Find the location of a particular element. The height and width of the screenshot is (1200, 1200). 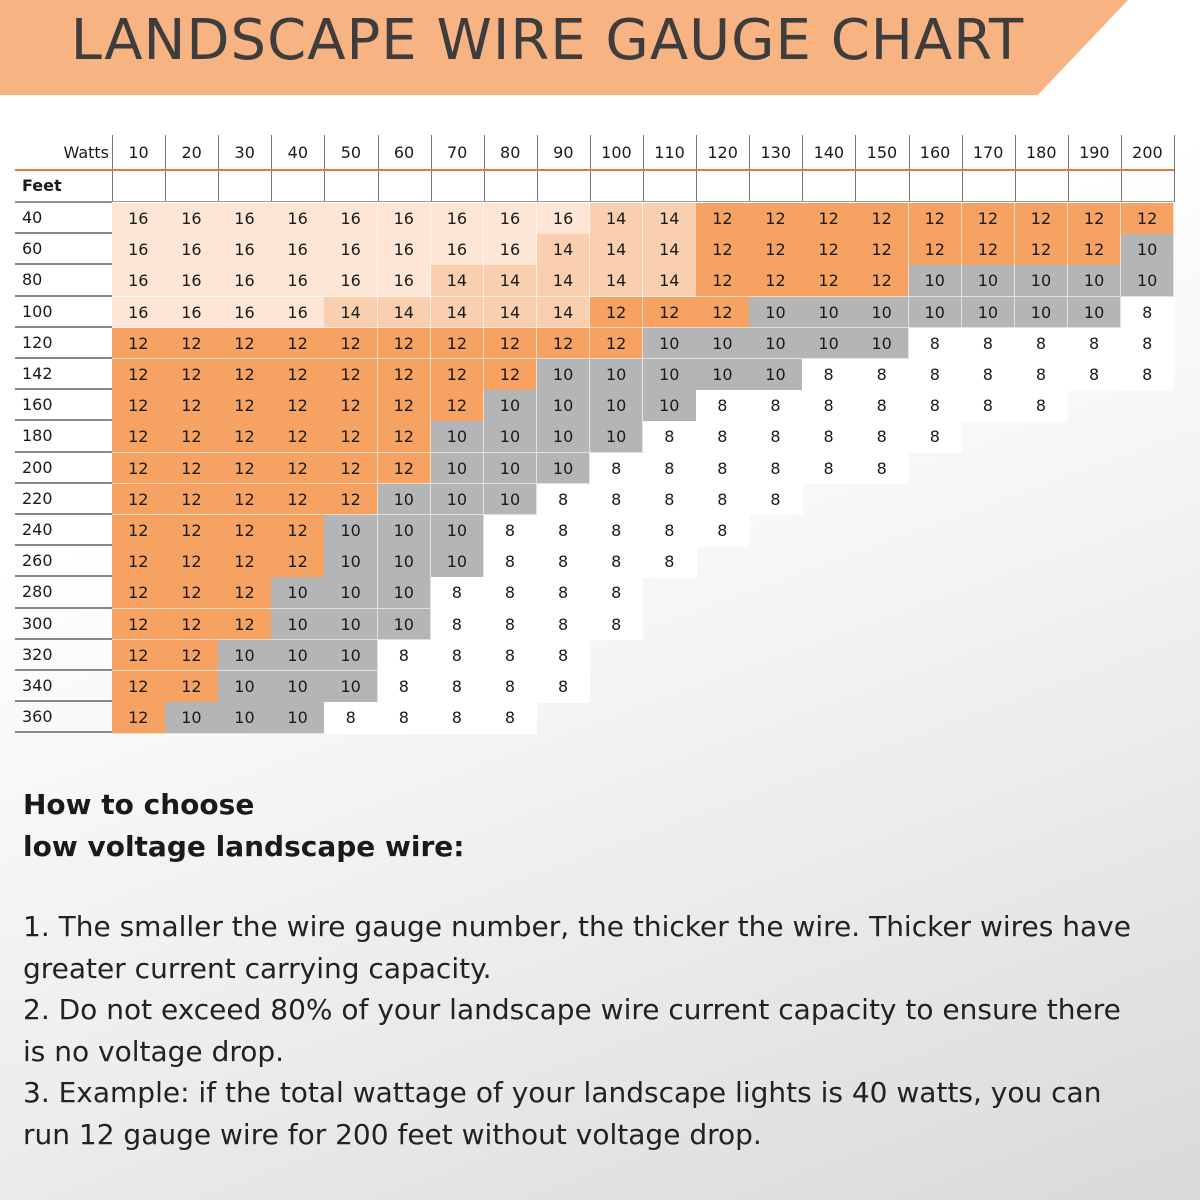

watts-column-header: 200 is located at coordinates (1147, 152).